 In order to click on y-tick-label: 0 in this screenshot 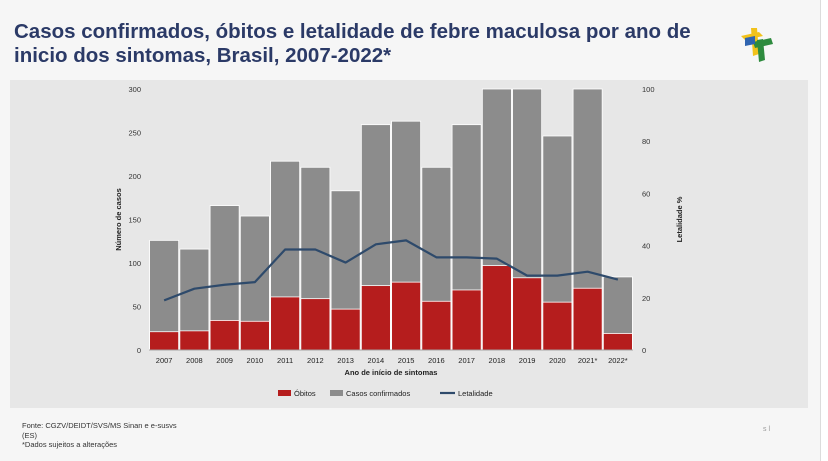, I will do `click(139, 350)`.